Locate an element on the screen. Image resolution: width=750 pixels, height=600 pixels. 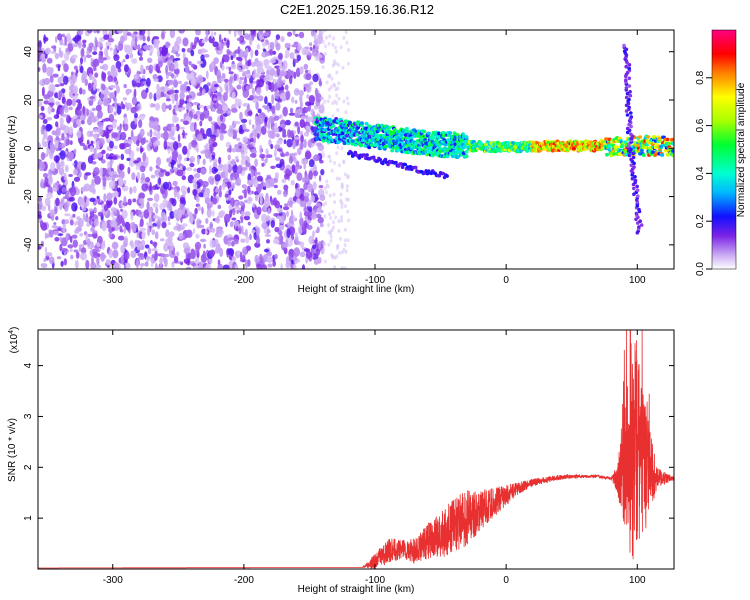
snr-x-tick-label: 0 is located at coordinates (506, 580).